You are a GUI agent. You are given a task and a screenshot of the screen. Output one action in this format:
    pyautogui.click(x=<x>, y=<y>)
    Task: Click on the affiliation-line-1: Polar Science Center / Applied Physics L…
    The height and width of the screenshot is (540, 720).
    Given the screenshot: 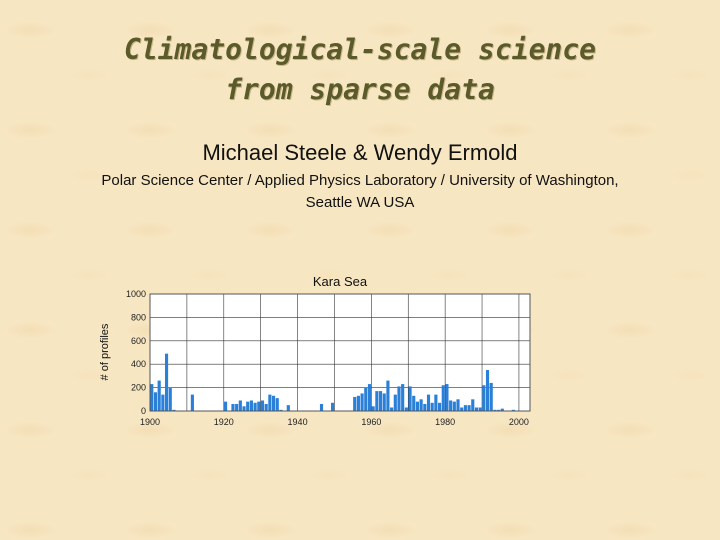 What is the action you would take?
    pyautogui.click(x=360, y=180)
    